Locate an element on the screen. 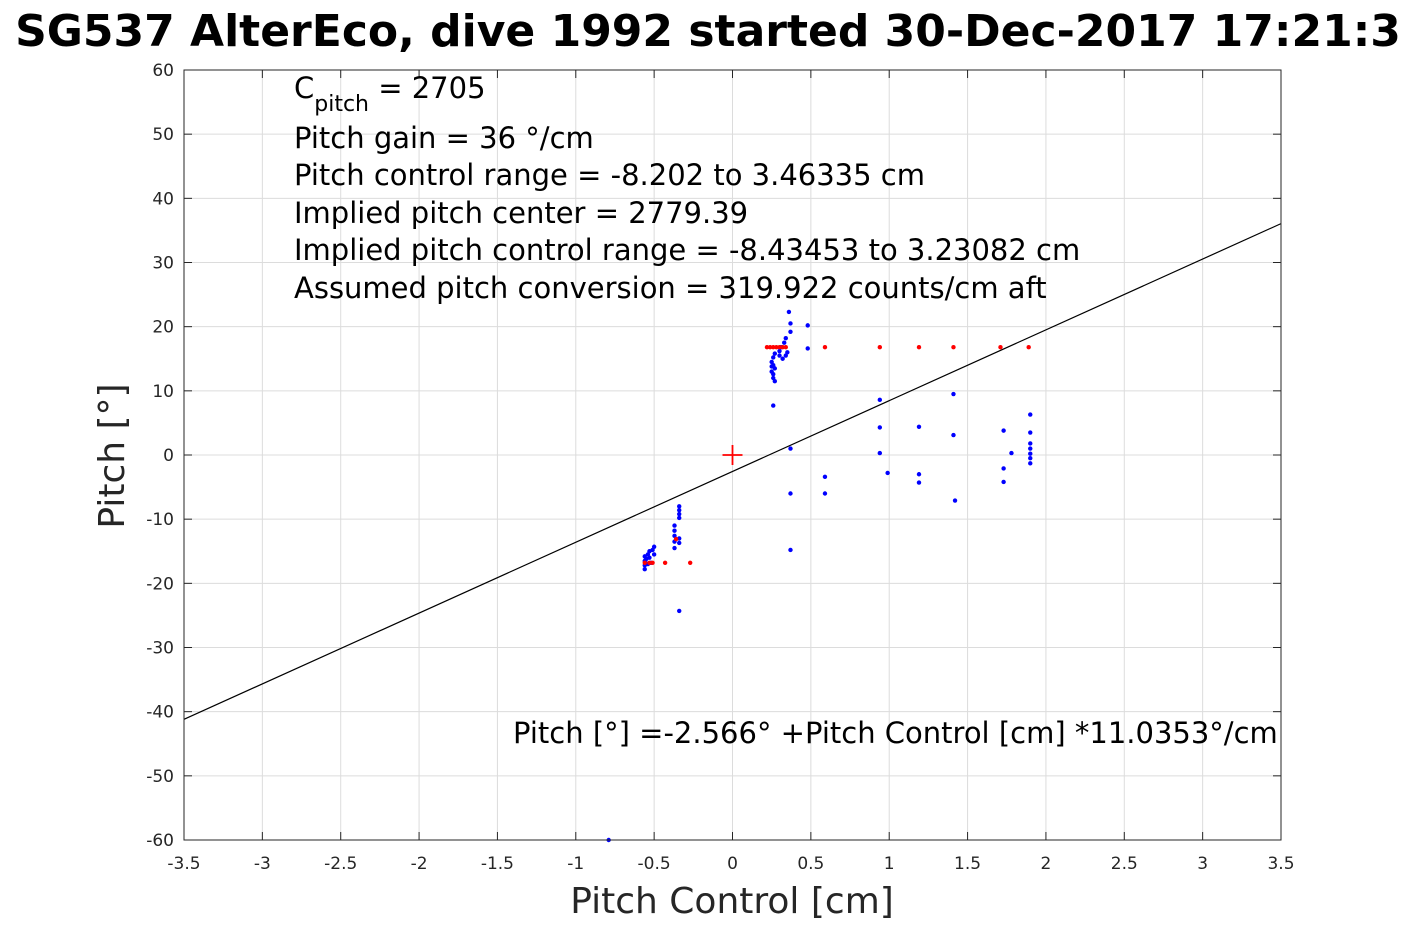 This screenshot has width=1417, height=945. x-tick-label: 1.5 is located at coordinates (967, 864).